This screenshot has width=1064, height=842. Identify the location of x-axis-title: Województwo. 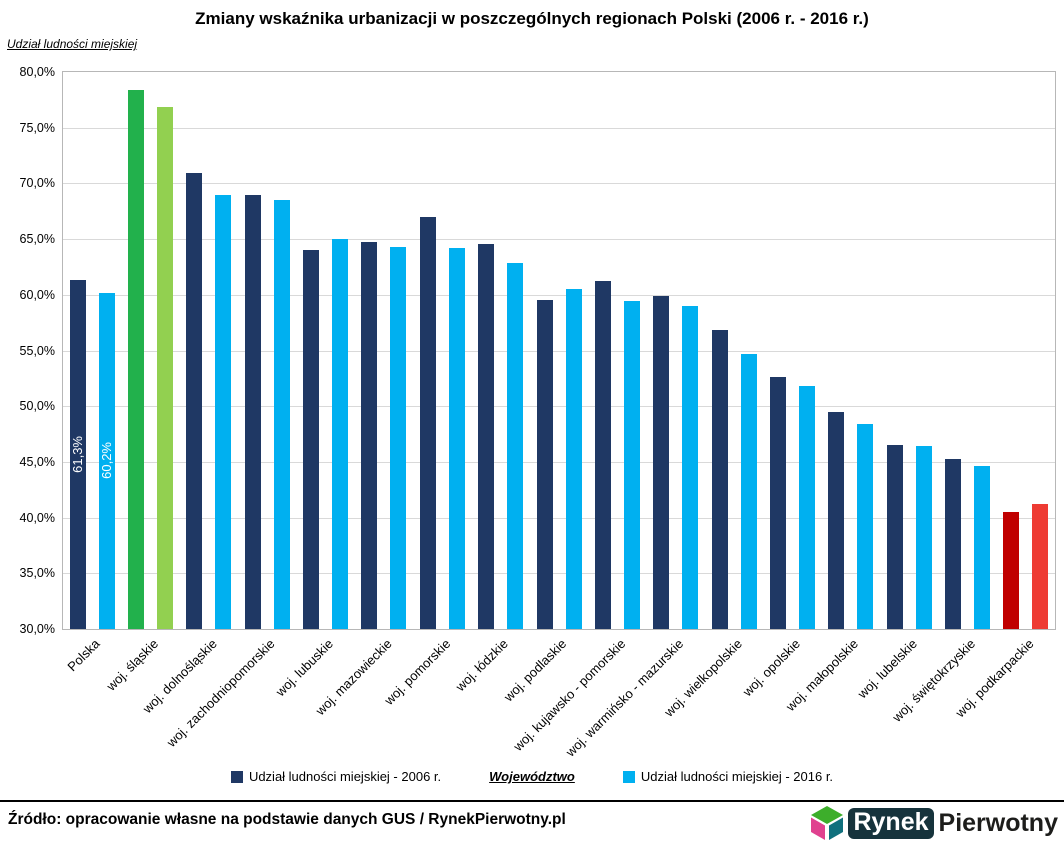
(532, 776).